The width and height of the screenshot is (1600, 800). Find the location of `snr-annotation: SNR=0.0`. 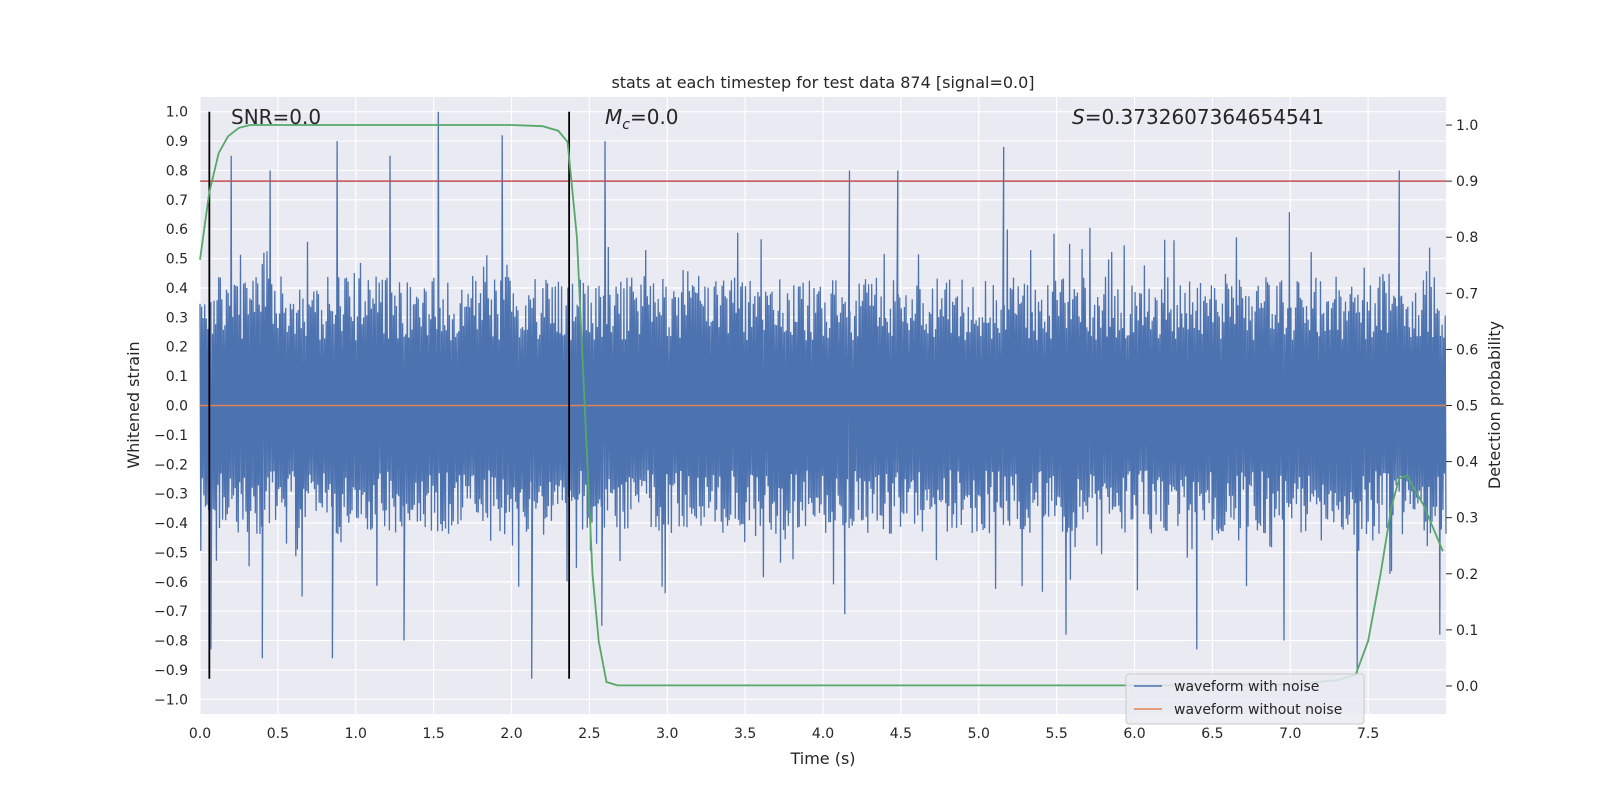

snr-annotation: SNR=0.0 is located at coordinates (276, 117).